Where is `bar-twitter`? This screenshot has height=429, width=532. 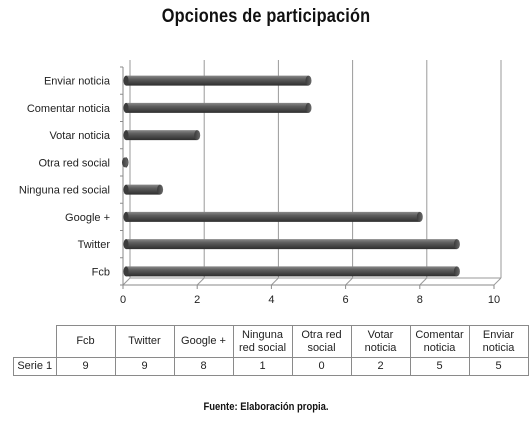 bar-twitter is located at coordinates (291, 244).